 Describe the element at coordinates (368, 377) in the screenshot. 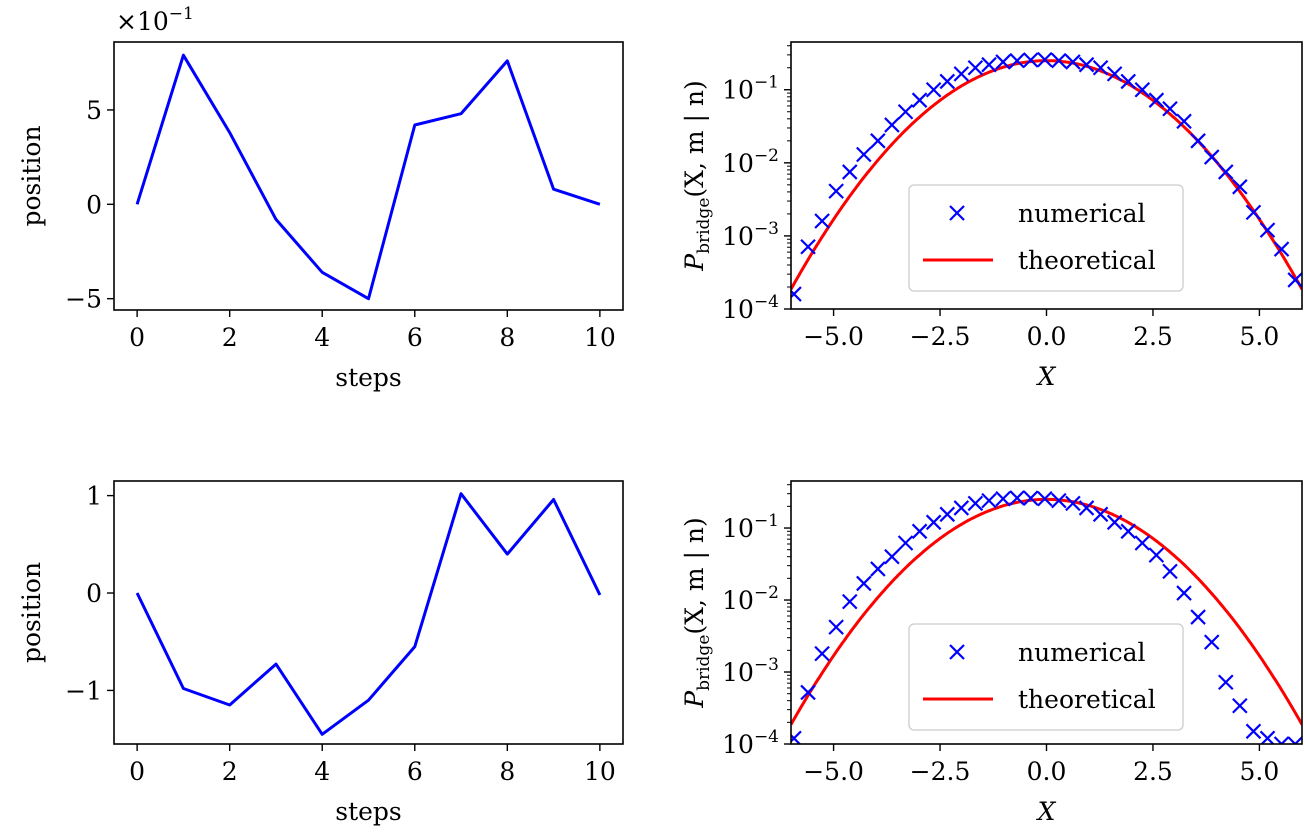

I see `x-axis-label: steps` at that location.